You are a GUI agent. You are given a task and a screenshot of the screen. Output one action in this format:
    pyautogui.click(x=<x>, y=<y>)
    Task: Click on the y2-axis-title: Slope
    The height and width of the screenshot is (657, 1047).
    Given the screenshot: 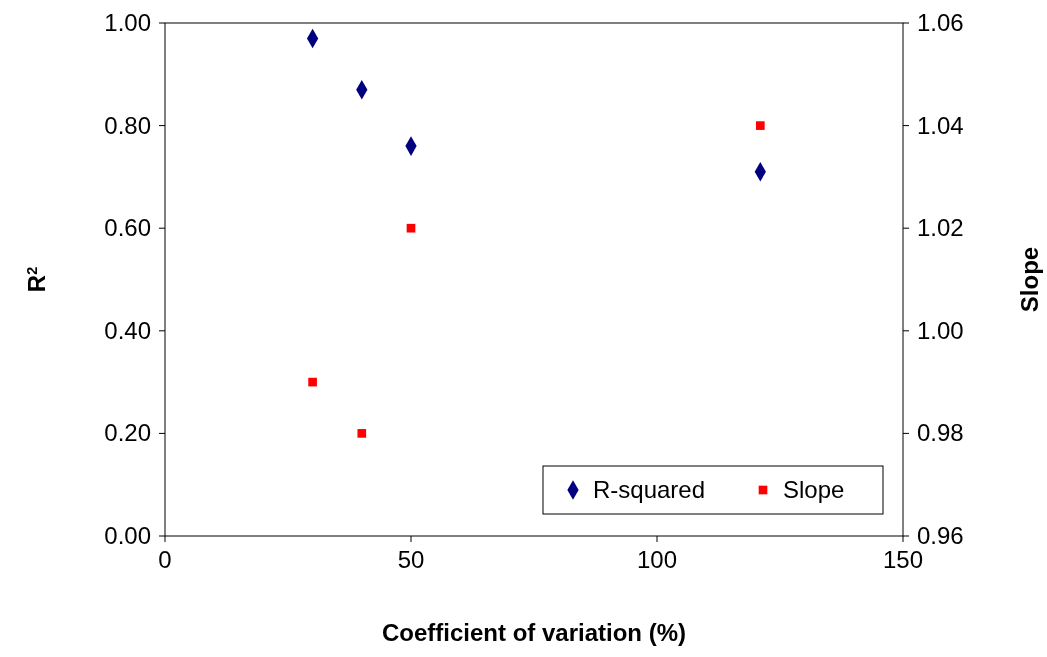 What is the action you would take?
    pyautogui.click(x=1029, y=279)
    